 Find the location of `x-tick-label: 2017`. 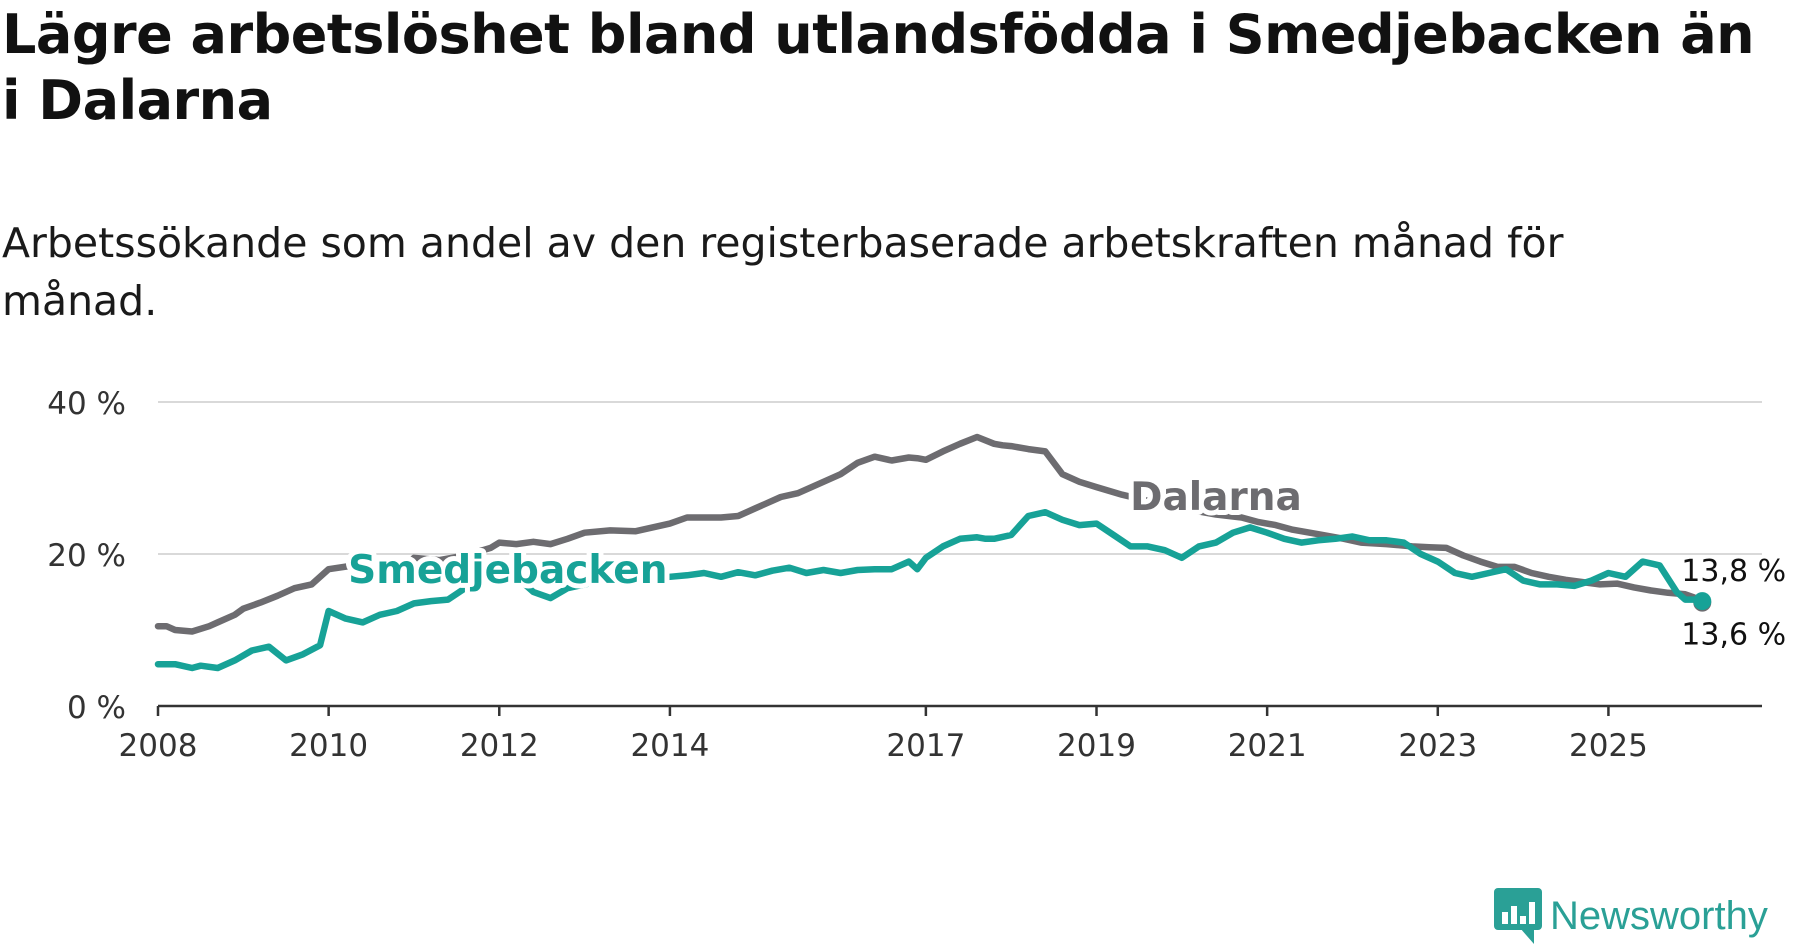

x-tick-label: 2017 is located at coordinates (925, 746).